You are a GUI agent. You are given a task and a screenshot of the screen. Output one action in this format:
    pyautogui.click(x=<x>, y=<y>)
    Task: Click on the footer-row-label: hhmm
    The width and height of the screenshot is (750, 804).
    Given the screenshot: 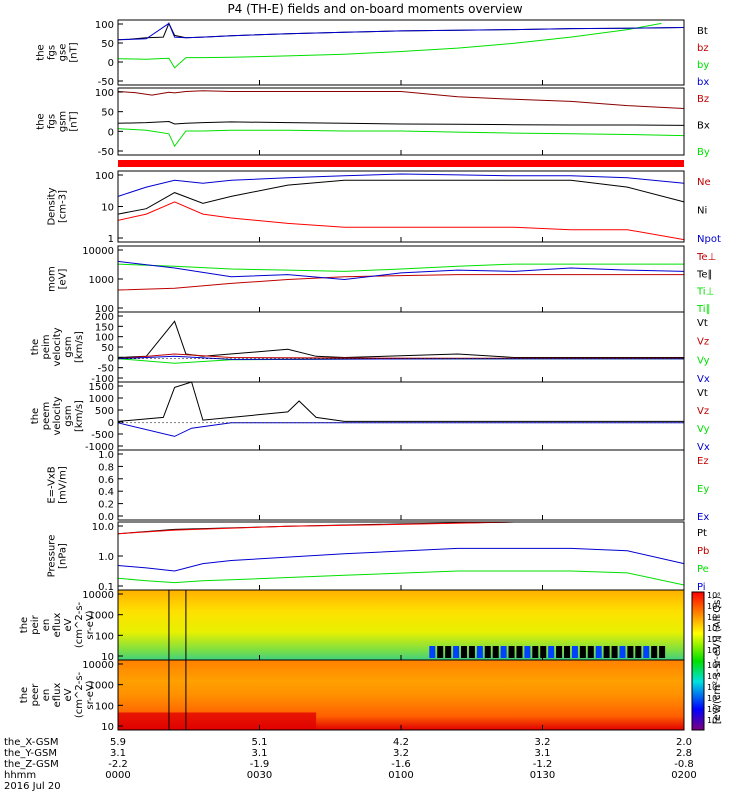 What is the action you would take?
    pyautogui.click(x=20, y=775)
    